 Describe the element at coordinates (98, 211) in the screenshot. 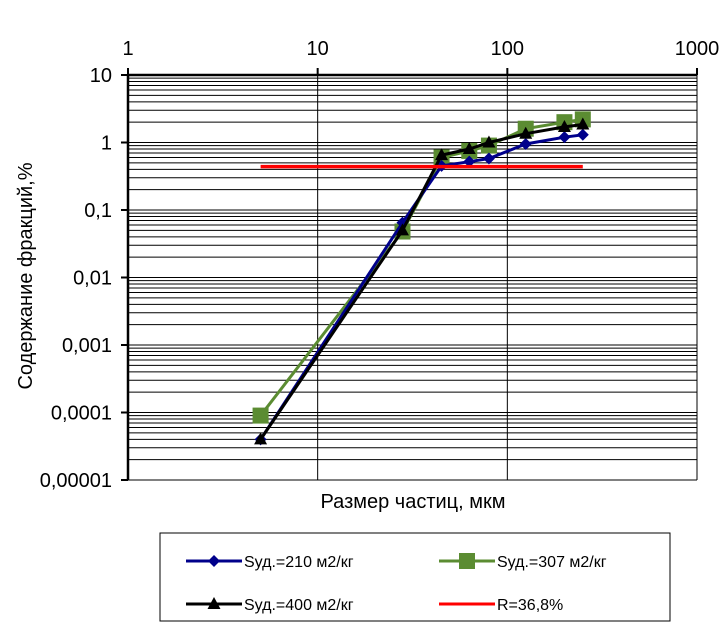

I see `y-tick-label: 0,1` at that location.